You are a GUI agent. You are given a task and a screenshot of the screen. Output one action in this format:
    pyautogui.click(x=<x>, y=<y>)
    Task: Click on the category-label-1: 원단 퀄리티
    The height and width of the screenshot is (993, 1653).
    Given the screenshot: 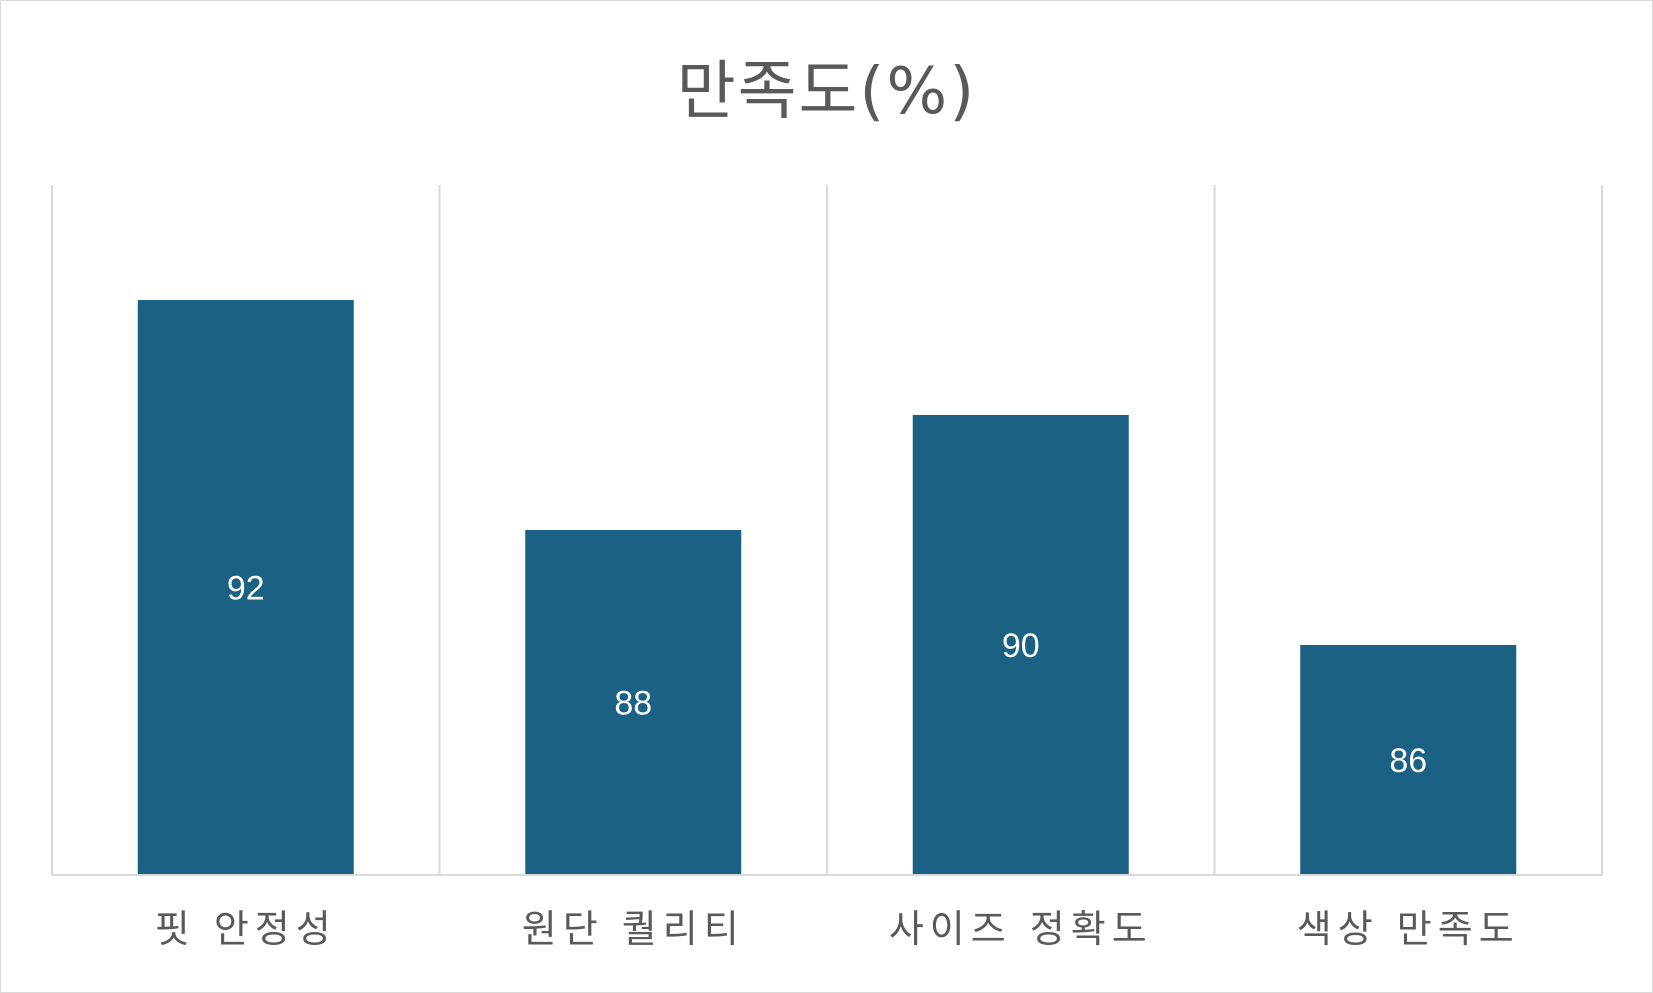 What is the action you would take?
    pyautogui.click(x=633, y=929)
    